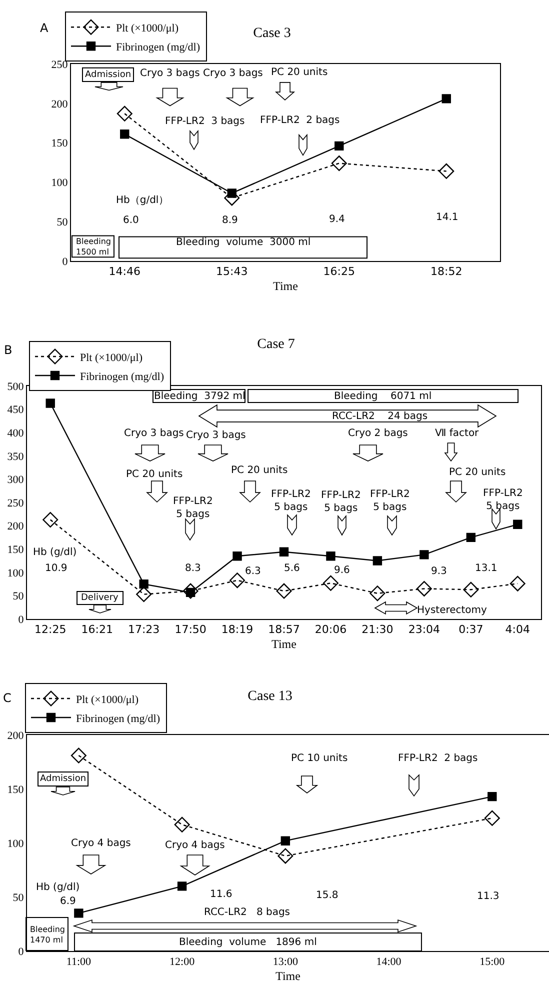 The width and height of the screenshot is (549, 1000). I want to click on y-tick-label: 350, so click(15, 456).